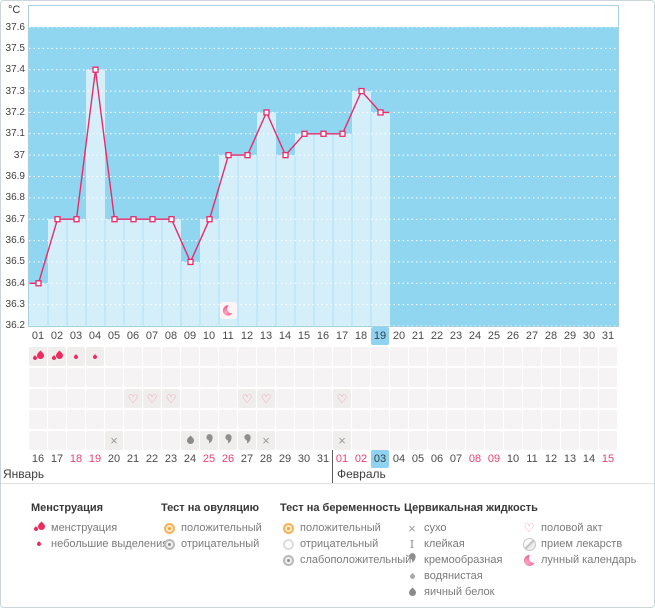 This screenshot has width=655, height=608. Describe the element at coordinates (475, 459) in the screenshot. I see `date-feb-08: 08` at that location.